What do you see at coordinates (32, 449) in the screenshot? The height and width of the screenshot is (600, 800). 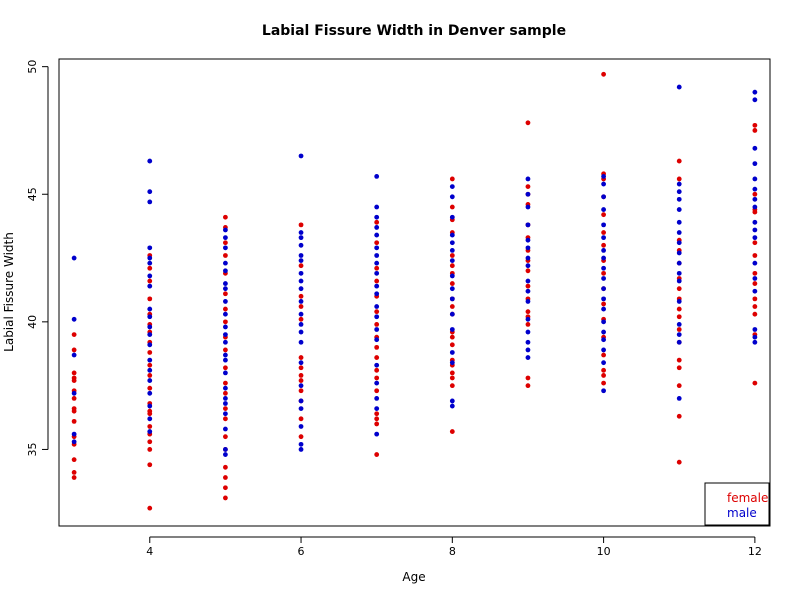 I see `y-tick-label: 35` at bounding box center [32, 449].